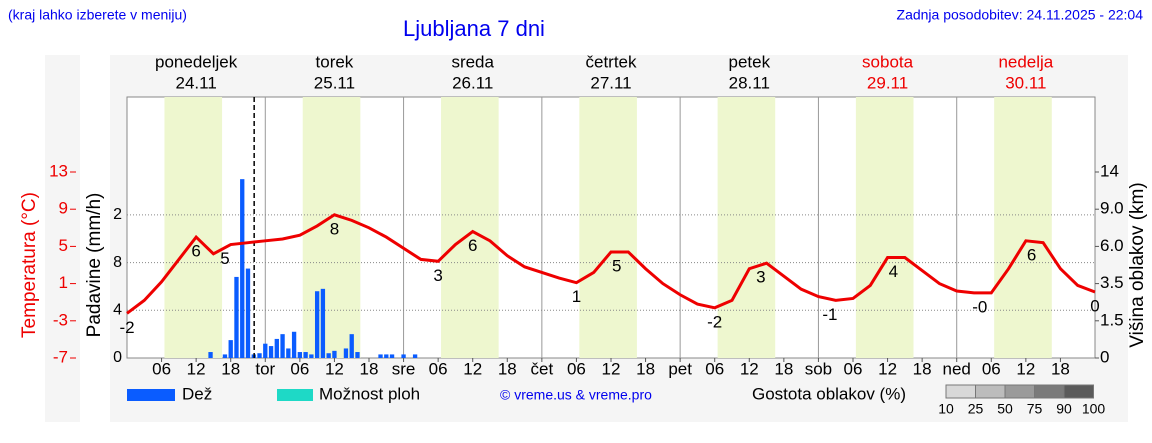 The height and width of the screenshot is (443, 1152). Describe the element at coordinates (887, 82) in the screenshot. I see `day-date: 29.11` at that location.